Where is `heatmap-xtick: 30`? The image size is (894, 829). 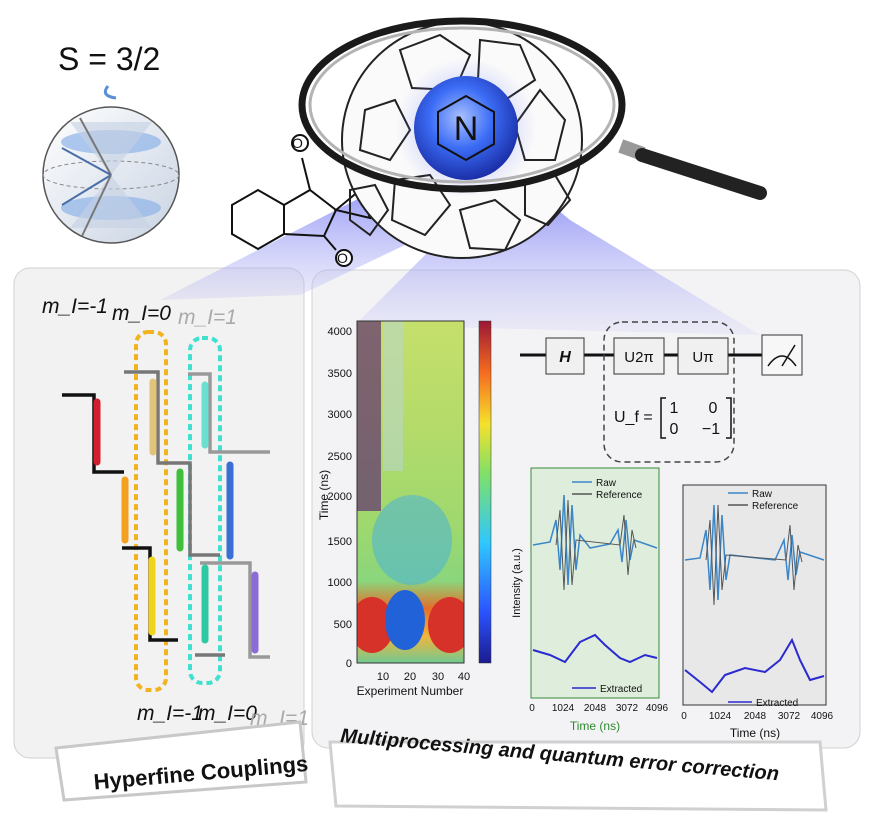 heatmap-xtick: 30 is located at coordinates (438, 677).